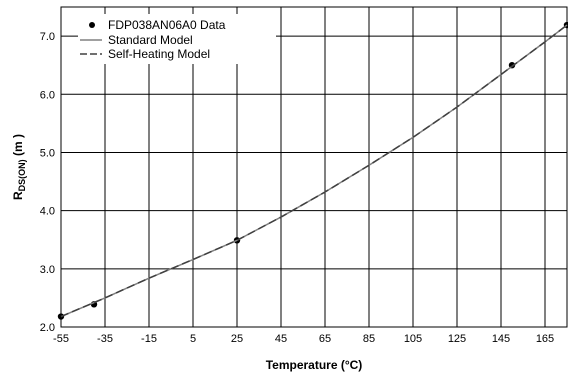  Describe the element at coordinates (47, 153) in the screenshot. I see `y-tick-label: 5.0` at that location.